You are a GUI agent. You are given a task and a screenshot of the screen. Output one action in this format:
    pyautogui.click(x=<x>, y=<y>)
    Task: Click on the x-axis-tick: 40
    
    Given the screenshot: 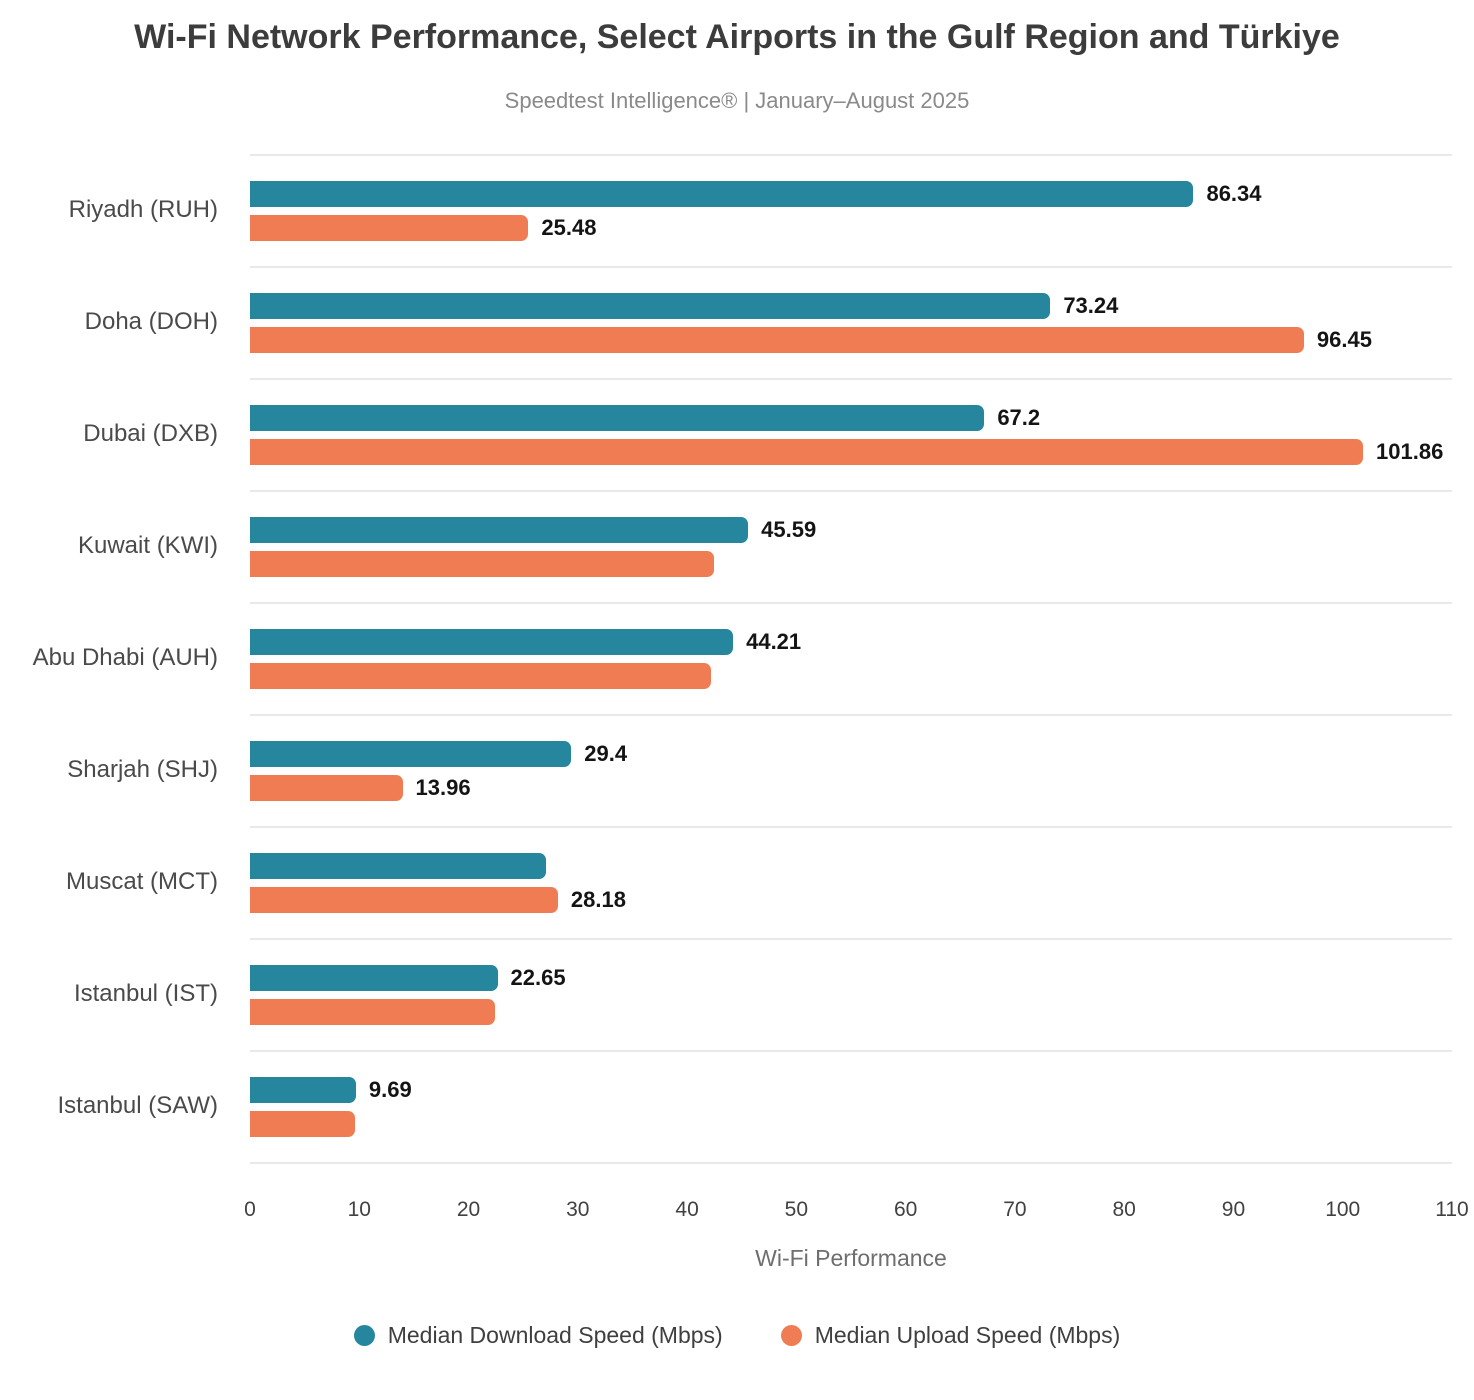 What is the action you would take?
    pyautogui.click(x=687, y=1209)
    